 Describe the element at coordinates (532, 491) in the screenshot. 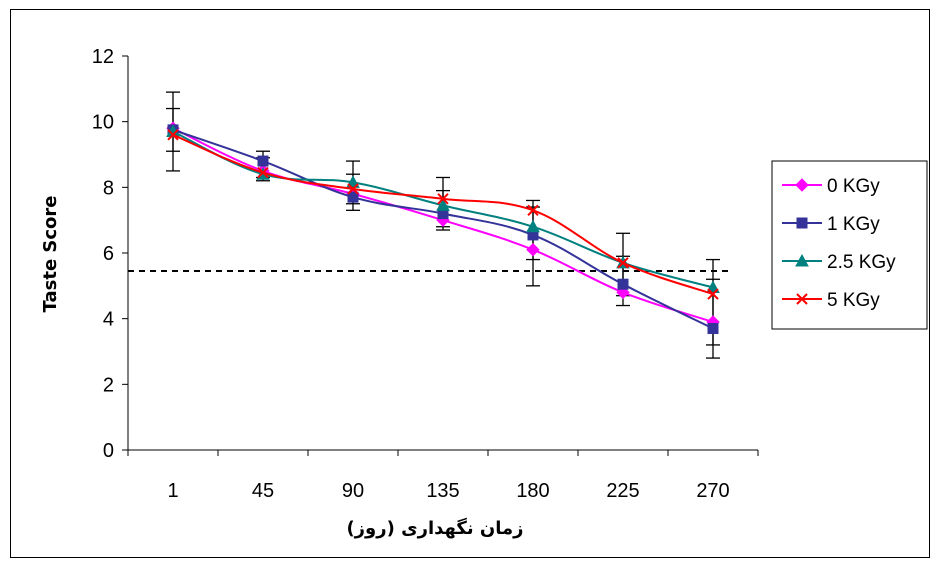

I see `x-tick-label: 180` at that location.